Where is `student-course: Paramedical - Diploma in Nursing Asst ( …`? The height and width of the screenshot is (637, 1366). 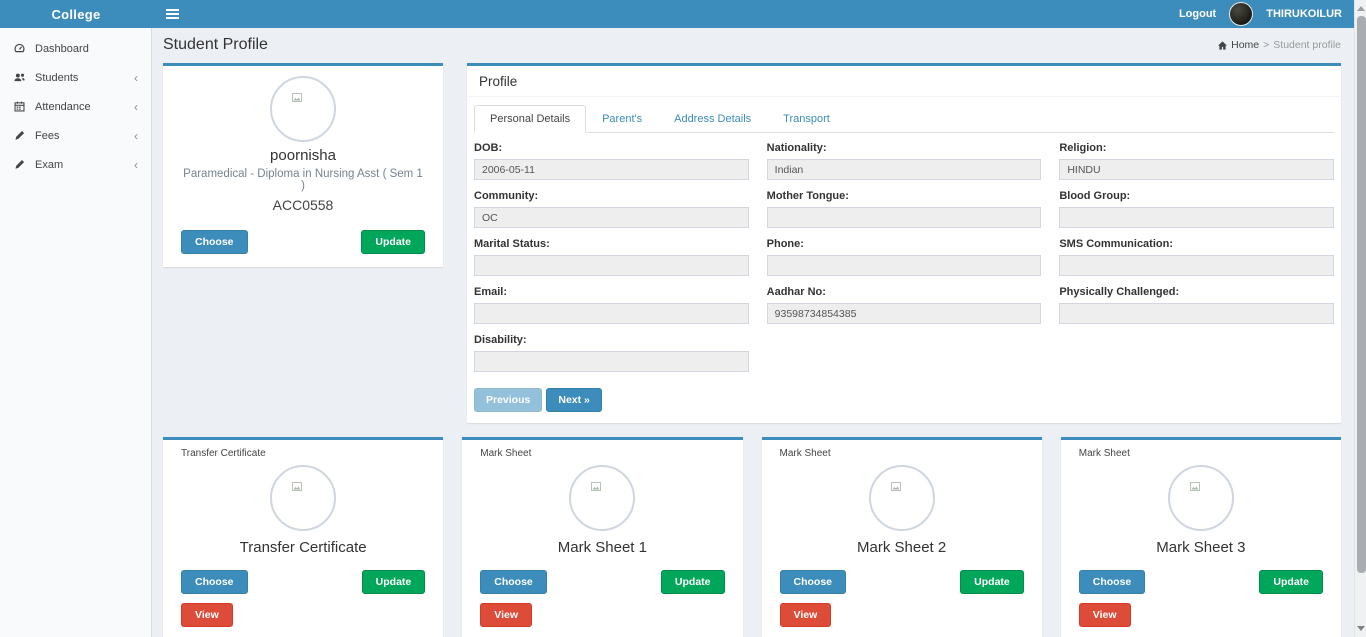 student-course: Paramedical - Diploma in Nursing Asst ( … is located at coordinates (303, 180).